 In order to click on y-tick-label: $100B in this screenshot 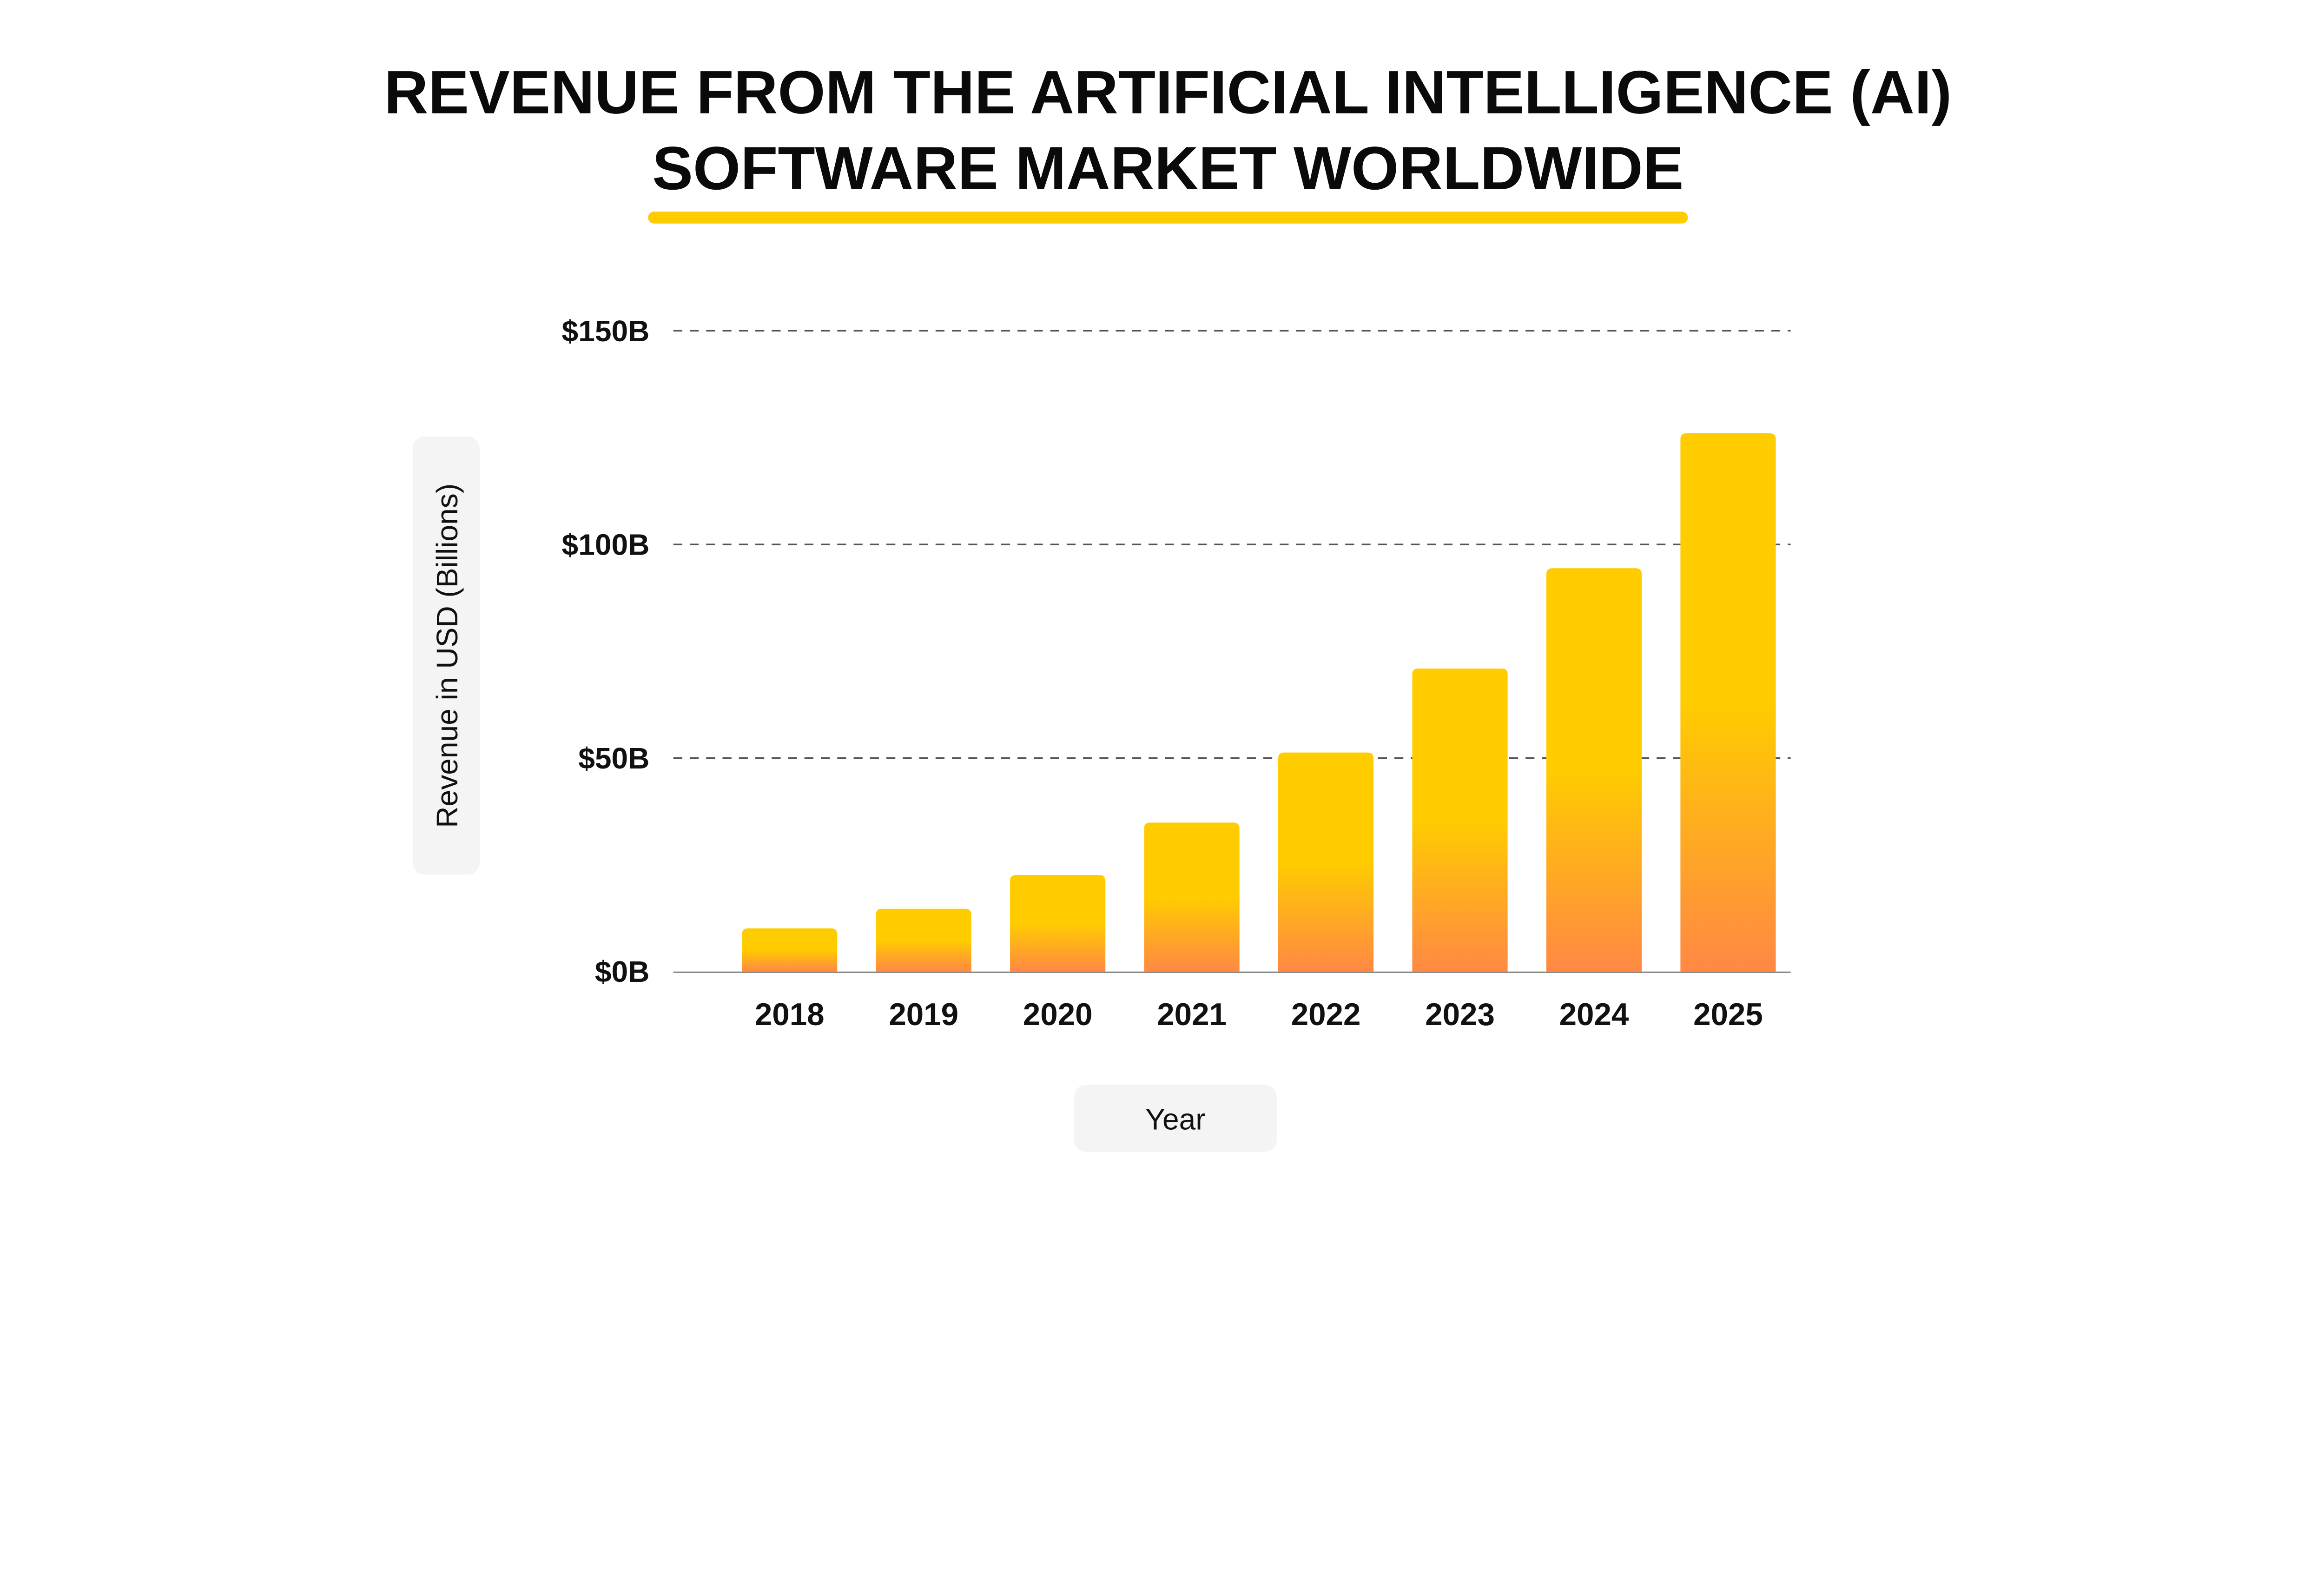, I will do `click(606, 544)`.